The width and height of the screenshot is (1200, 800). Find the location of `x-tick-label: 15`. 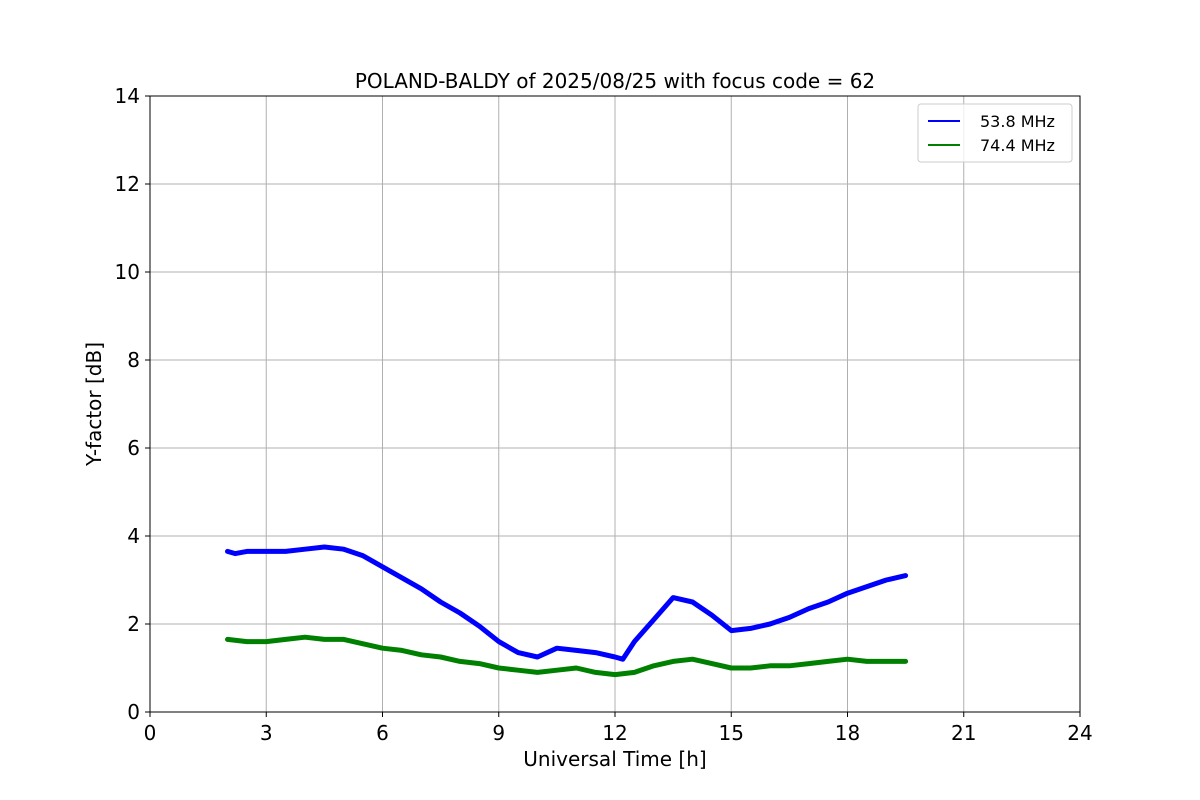

x-tick-label: 15 is located at coordinates (731, 733).